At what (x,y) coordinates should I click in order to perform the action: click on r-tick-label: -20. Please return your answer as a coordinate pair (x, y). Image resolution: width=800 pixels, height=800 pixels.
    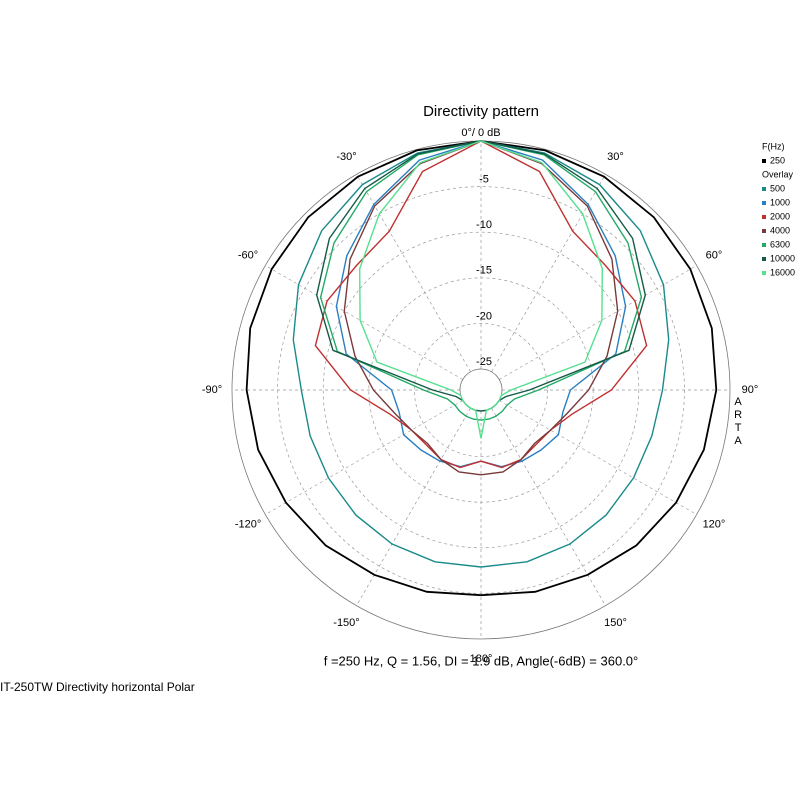
    Looking at the image, I should click on (484, 316).